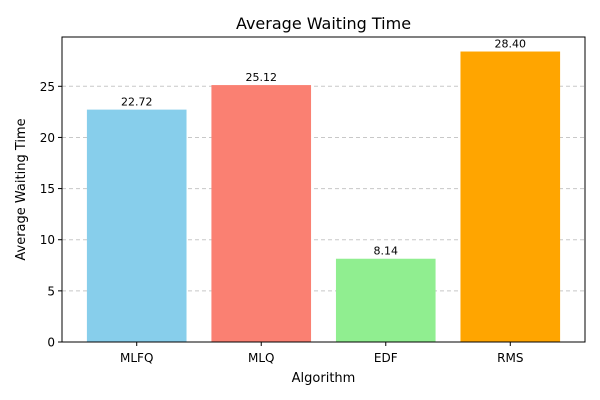  What do you see at coordinates (21, 189) in the screenshot?
I see `y-axis-label: Average Waiting Time` at bounding box center [21, 189].